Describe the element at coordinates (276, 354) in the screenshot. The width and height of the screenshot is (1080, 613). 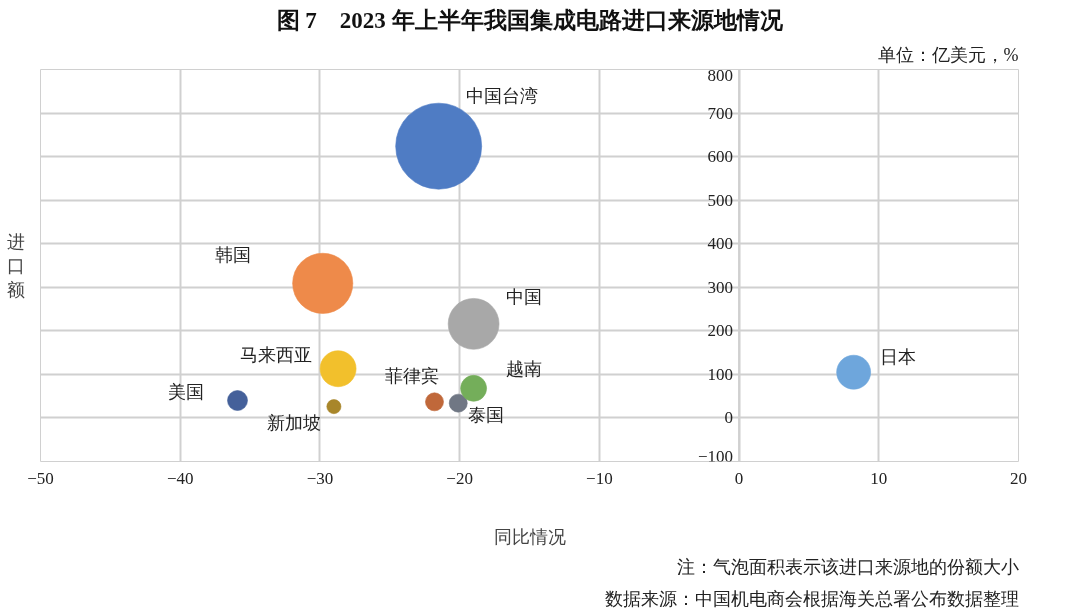
I see `series-label: 马来西亚` at that location.